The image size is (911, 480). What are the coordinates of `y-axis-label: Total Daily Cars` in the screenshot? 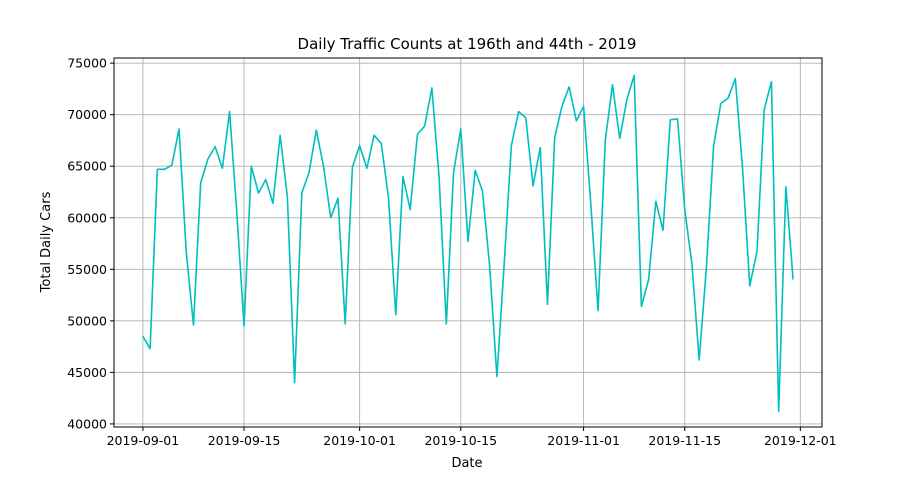 It's located at (46, 242).